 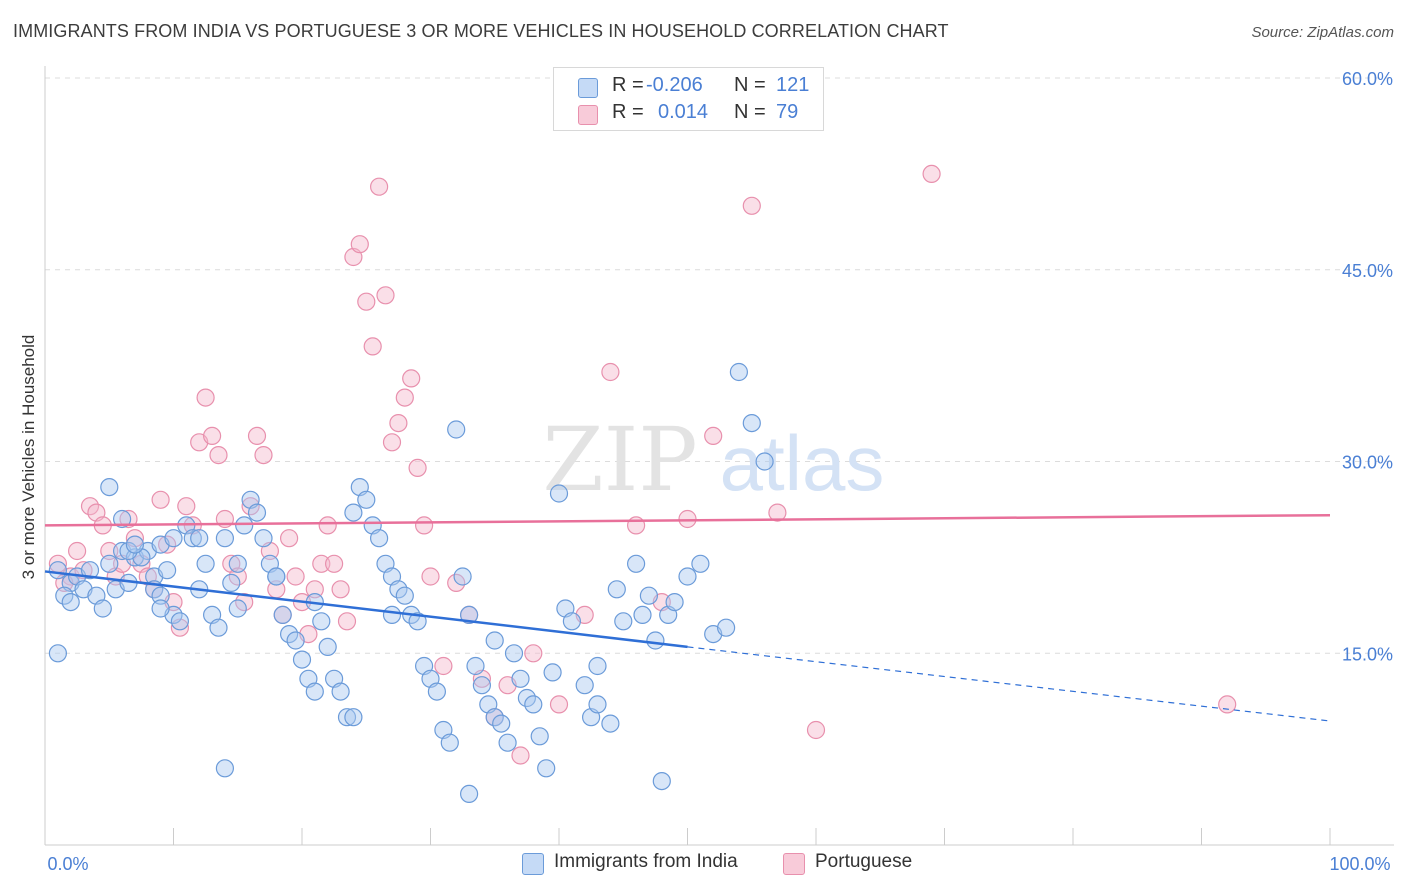 What do you see at coordinates (1359, 864) in the screenshot?
I see `x-tick-label-max: 100.0%` at bounding box center [1359, 864].